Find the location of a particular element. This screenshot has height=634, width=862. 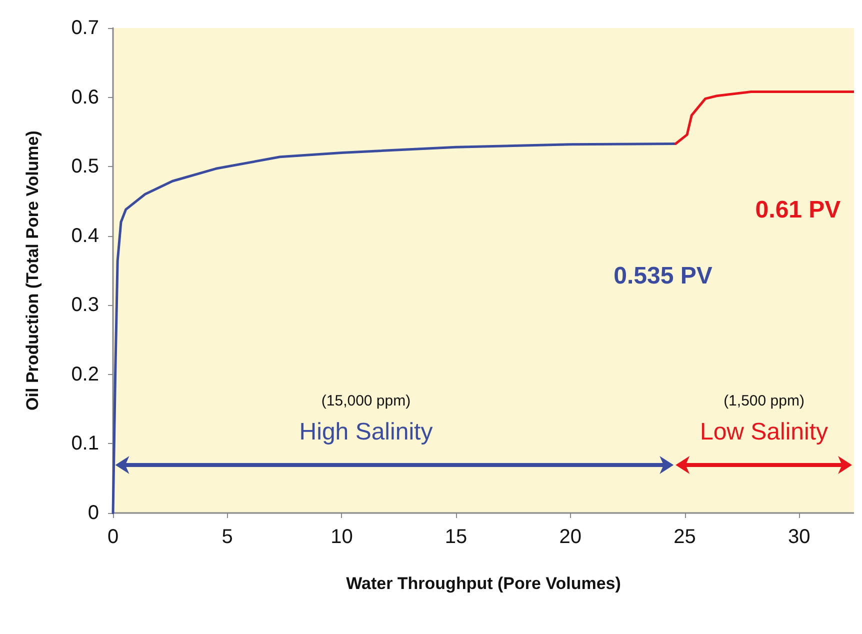

x-tick-label: 0 is located at coordinates (113, 537).